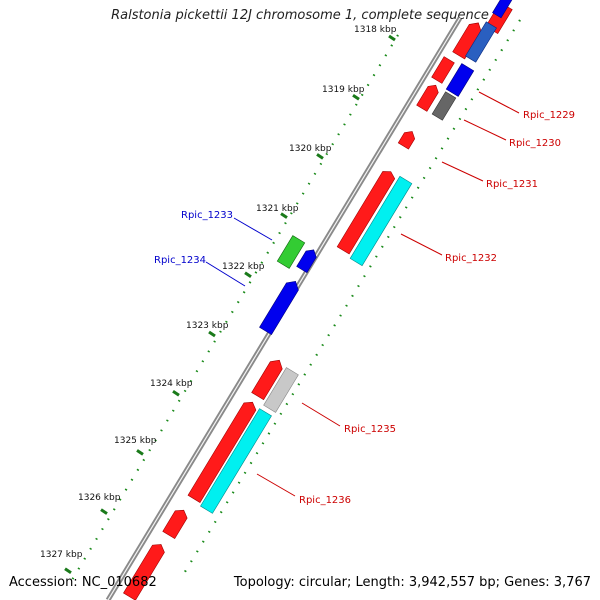 The height and width of the screenshot is (600, 600). I want to click on feature-rpic-1230-gray, so click(444, 106).